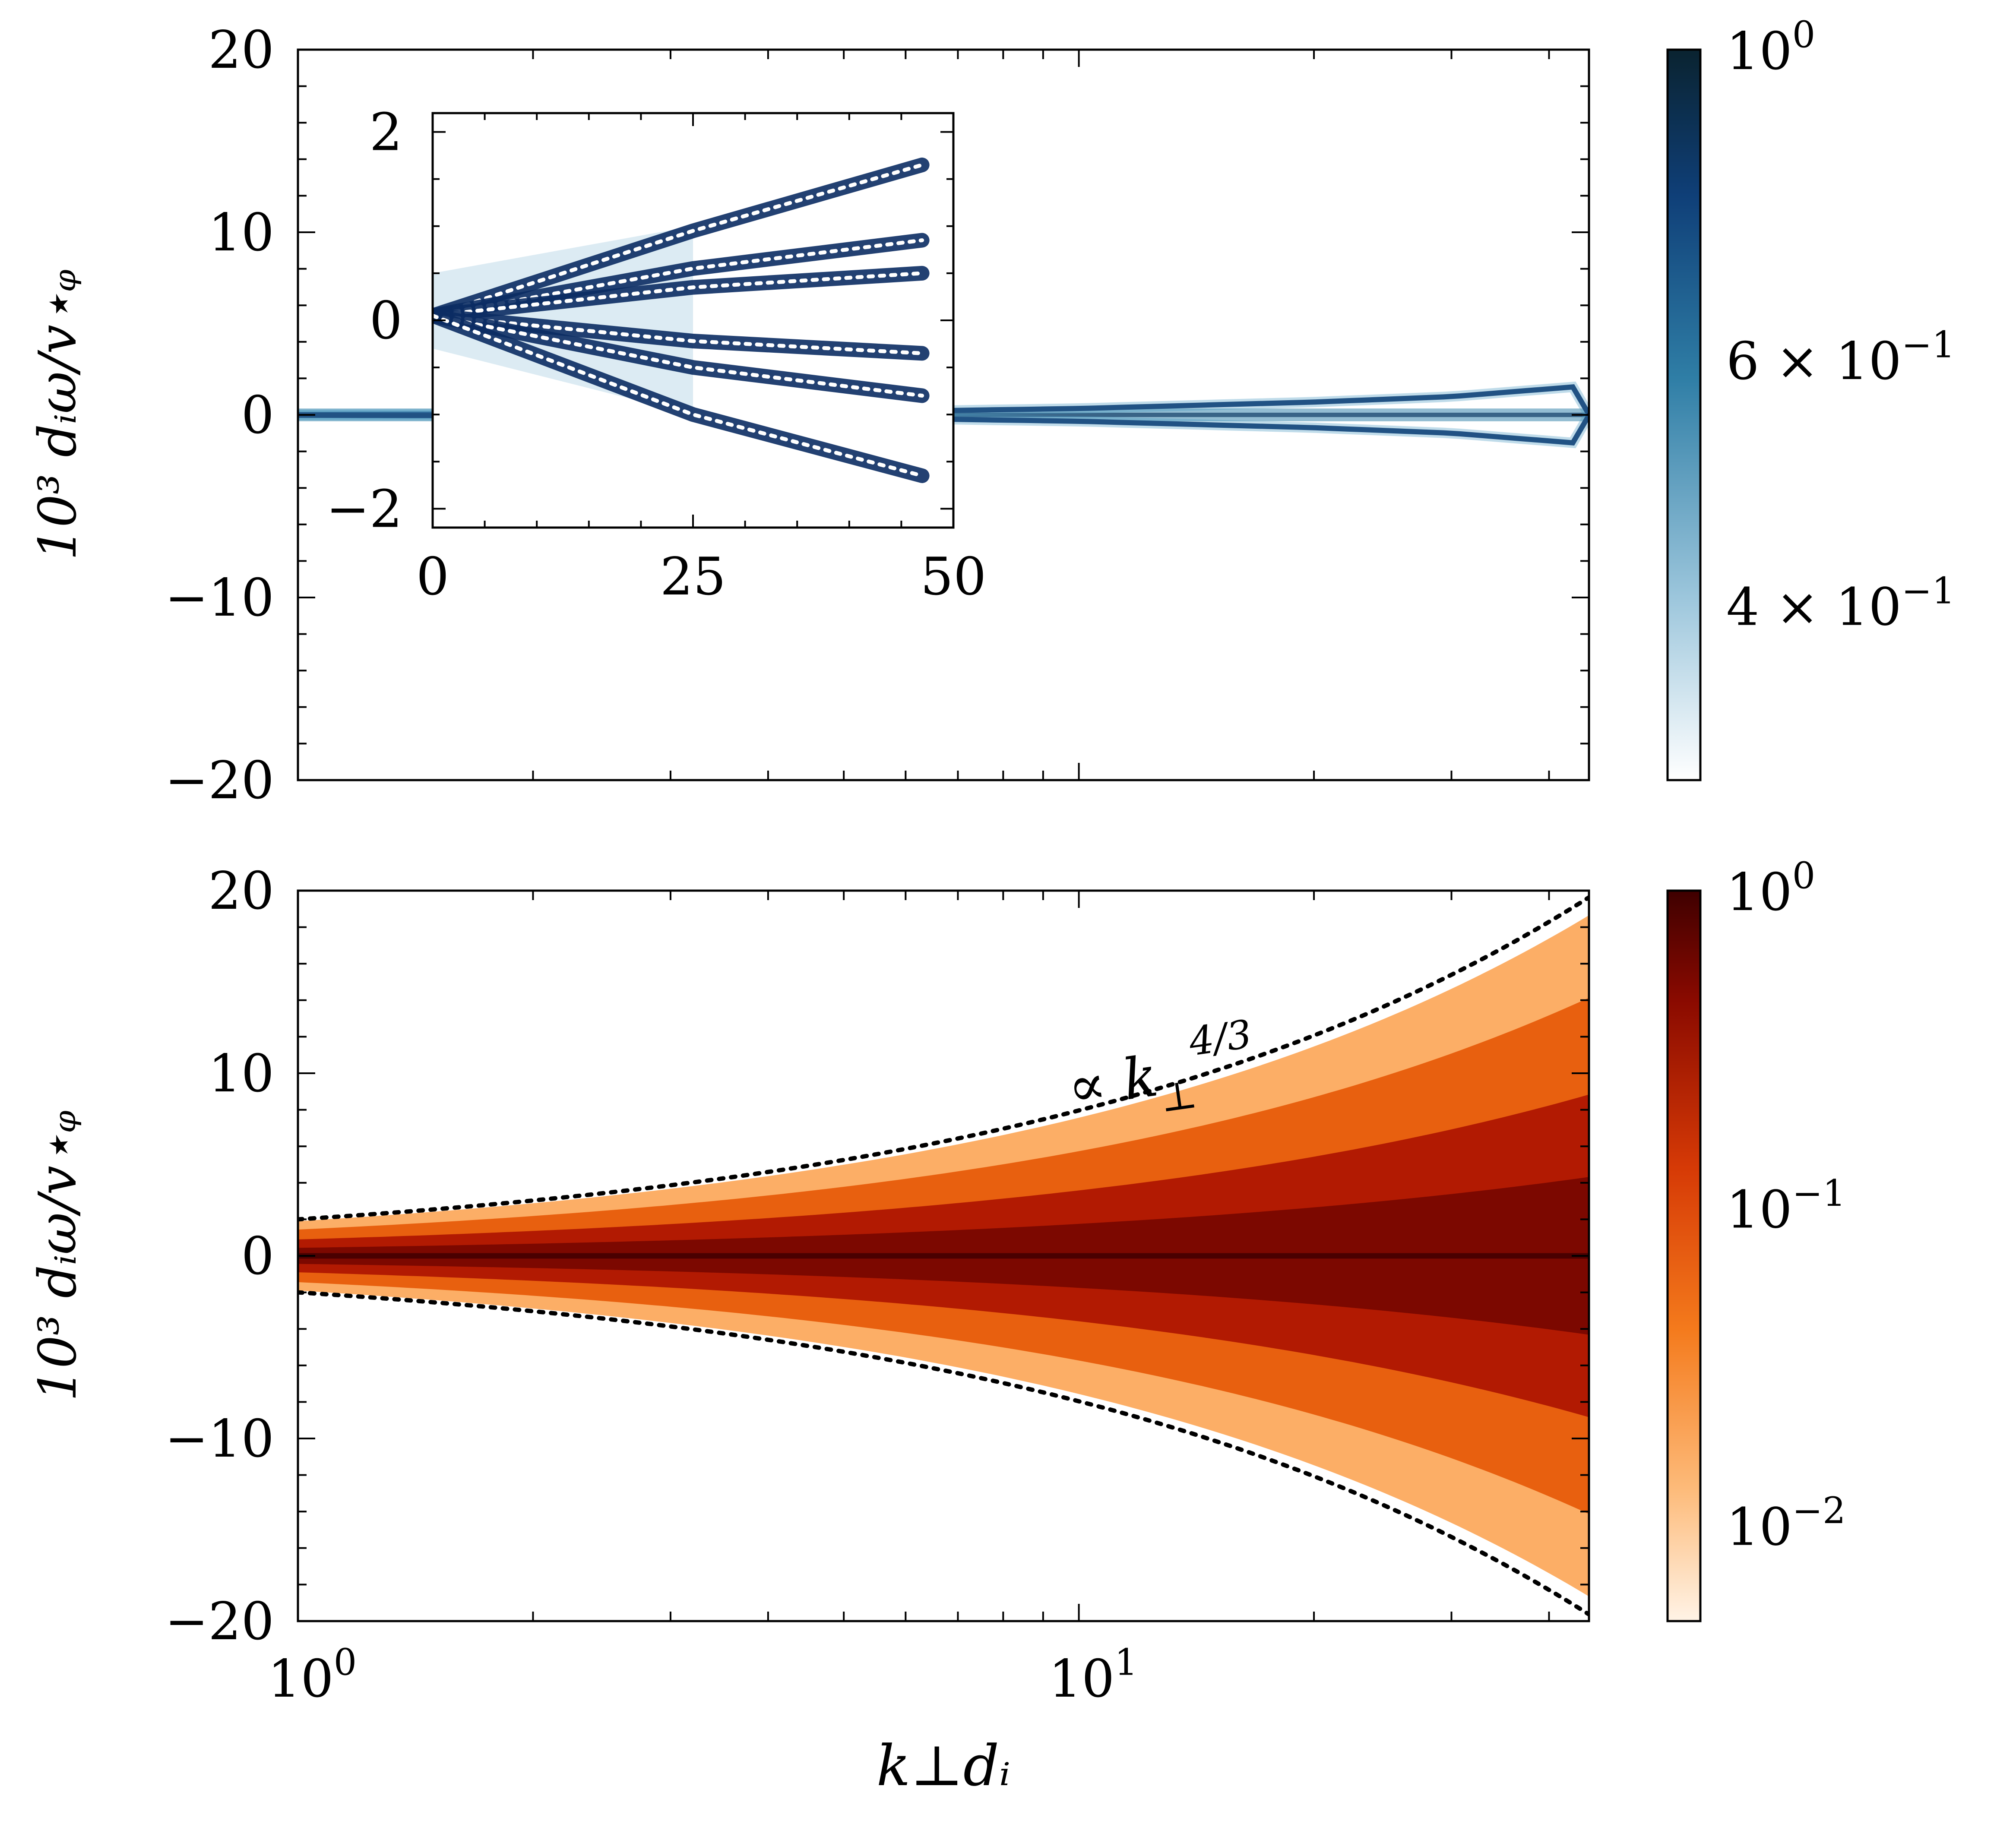  I want to click on top-cbar-label-exp: 0, so click(1804, 35).